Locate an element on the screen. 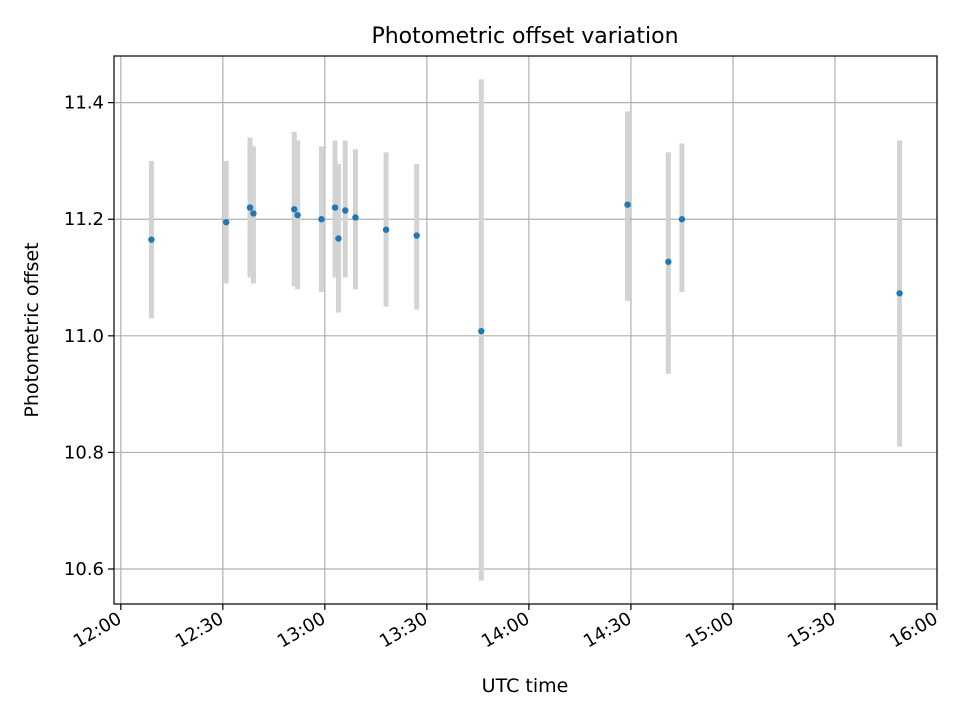 This screenshot has width=960, height=724. y-tick-label: 11.0 is located at coordinates (84, 336).